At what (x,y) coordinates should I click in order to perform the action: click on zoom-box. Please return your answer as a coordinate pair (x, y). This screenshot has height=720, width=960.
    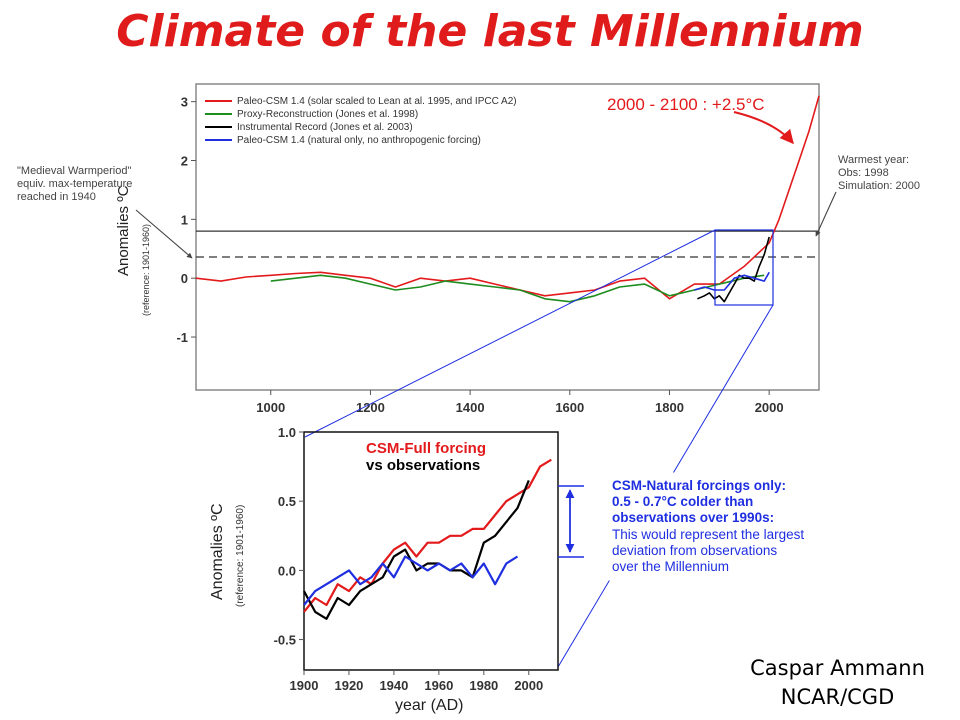
    Looking at the image, I should click on (744, 267).